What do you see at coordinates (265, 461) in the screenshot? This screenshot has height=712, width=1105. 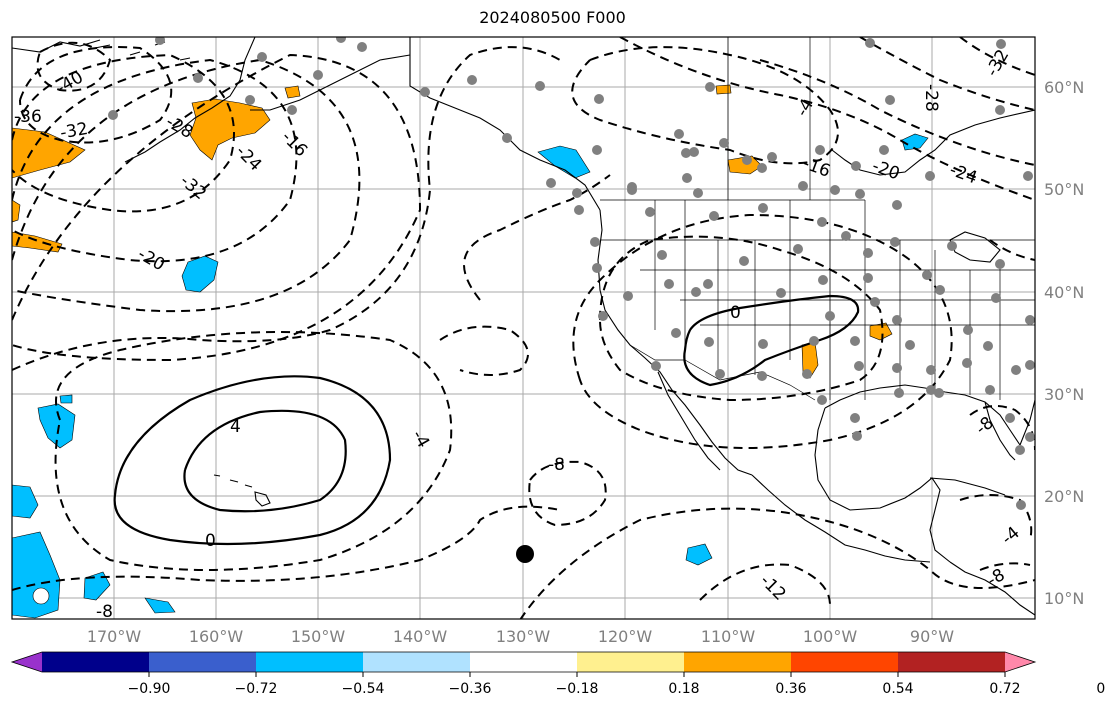 I see `contour-4-pacific` at bounding box center [265, 461].